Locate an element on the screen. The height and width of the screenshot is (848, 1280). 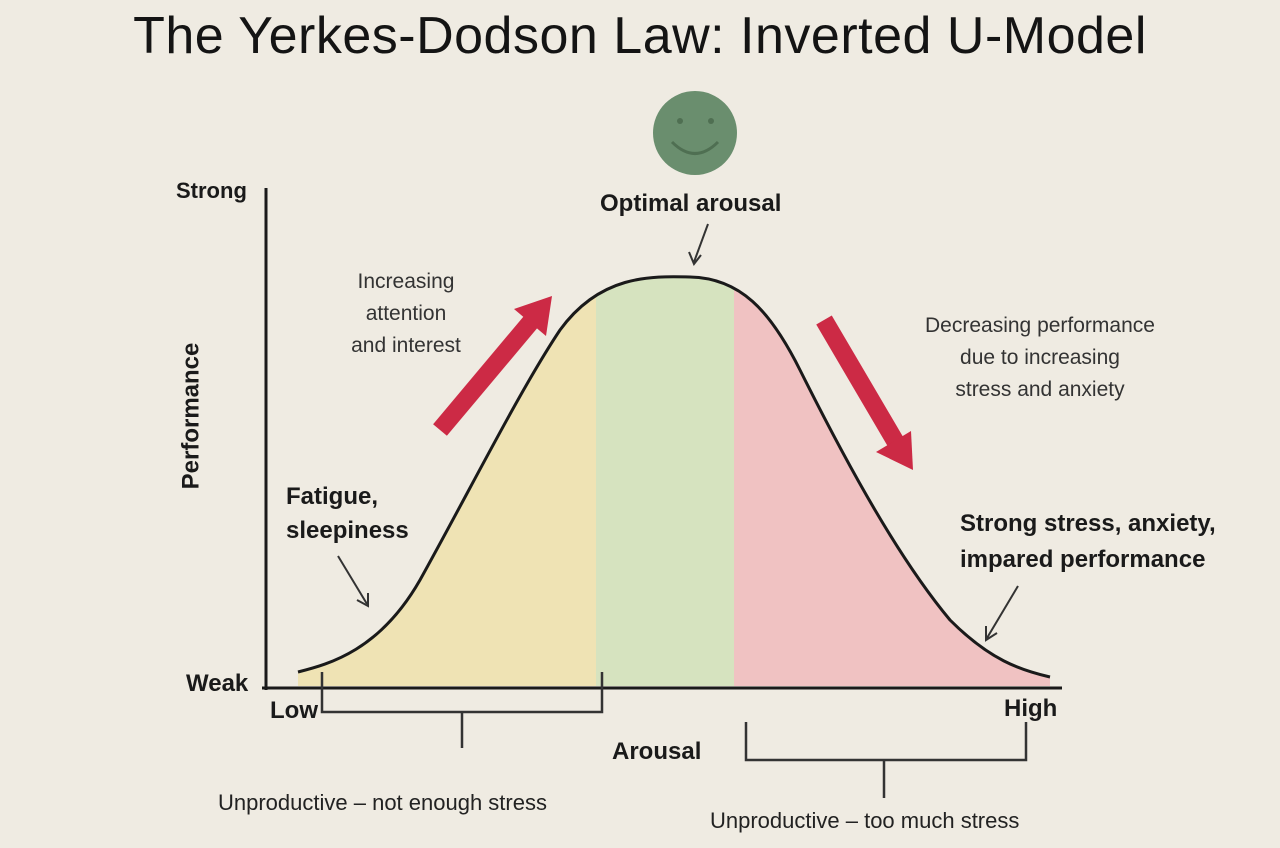
optimal-arousal-label: Optimal arousal is located at coordinates (691, 203).